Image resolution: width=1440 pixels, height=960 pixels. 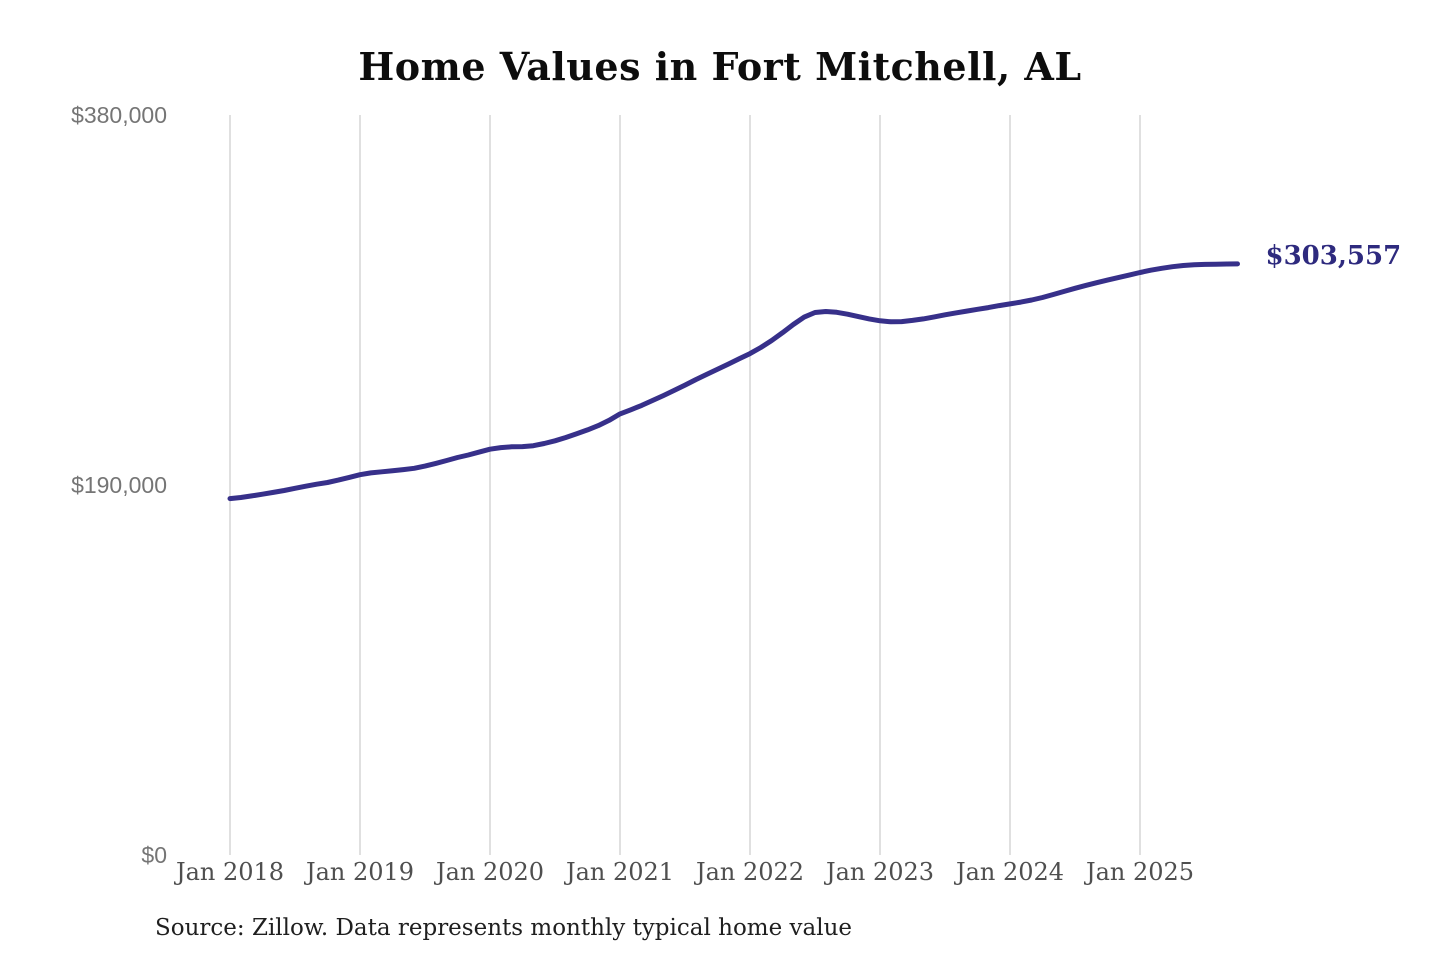 What do you see at coordinates (154, 855) in the screenshot?
I see `y-tick-label: $0` at bounding box center [154, 855].